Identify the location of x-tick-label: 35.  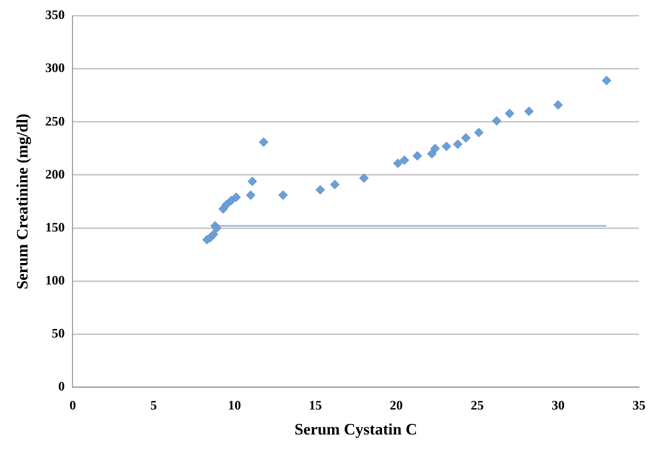
(639, 404).